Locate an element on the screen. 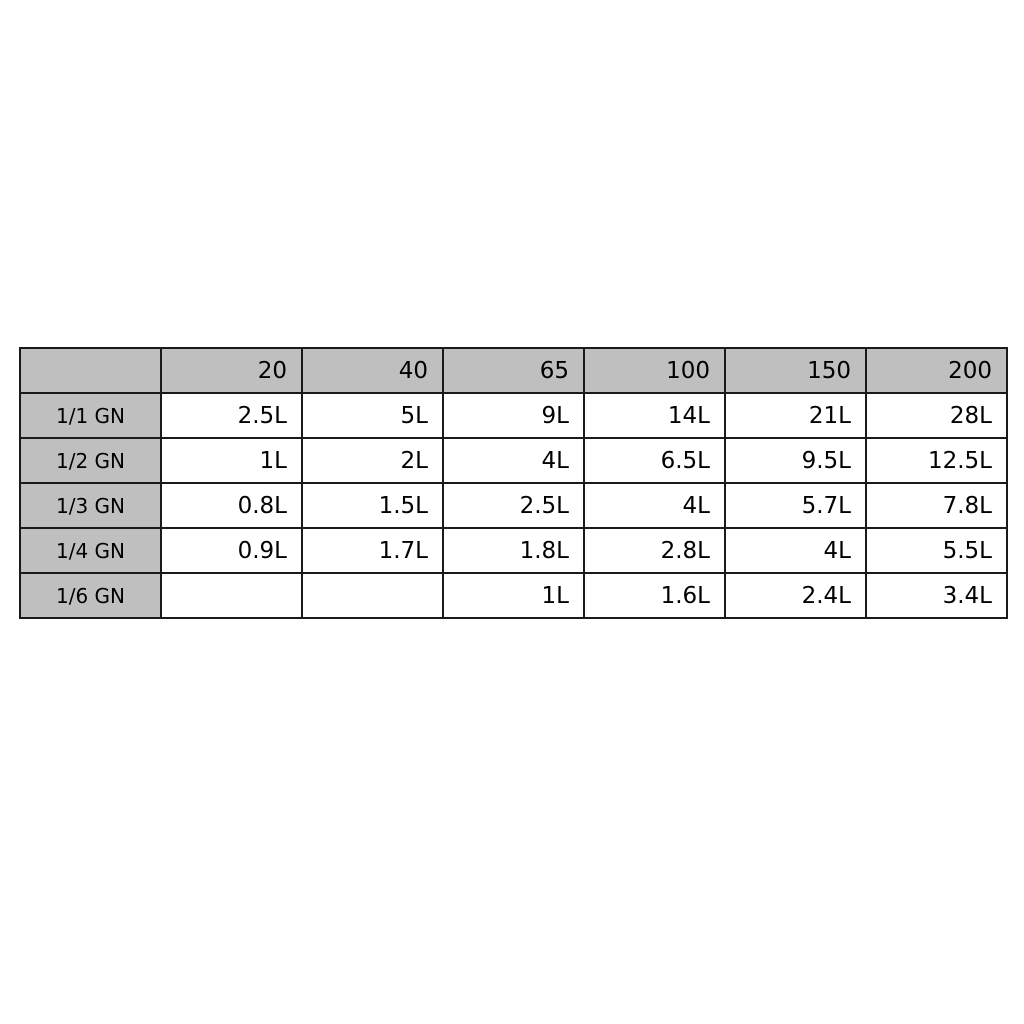 Image resolution: width=1024 pixels, height=1024 pixels. table-row: 1/3 GN 0.8L 1.5L 2.5L 4L 5.7L 7.8L is located at coordinates (513, 505).